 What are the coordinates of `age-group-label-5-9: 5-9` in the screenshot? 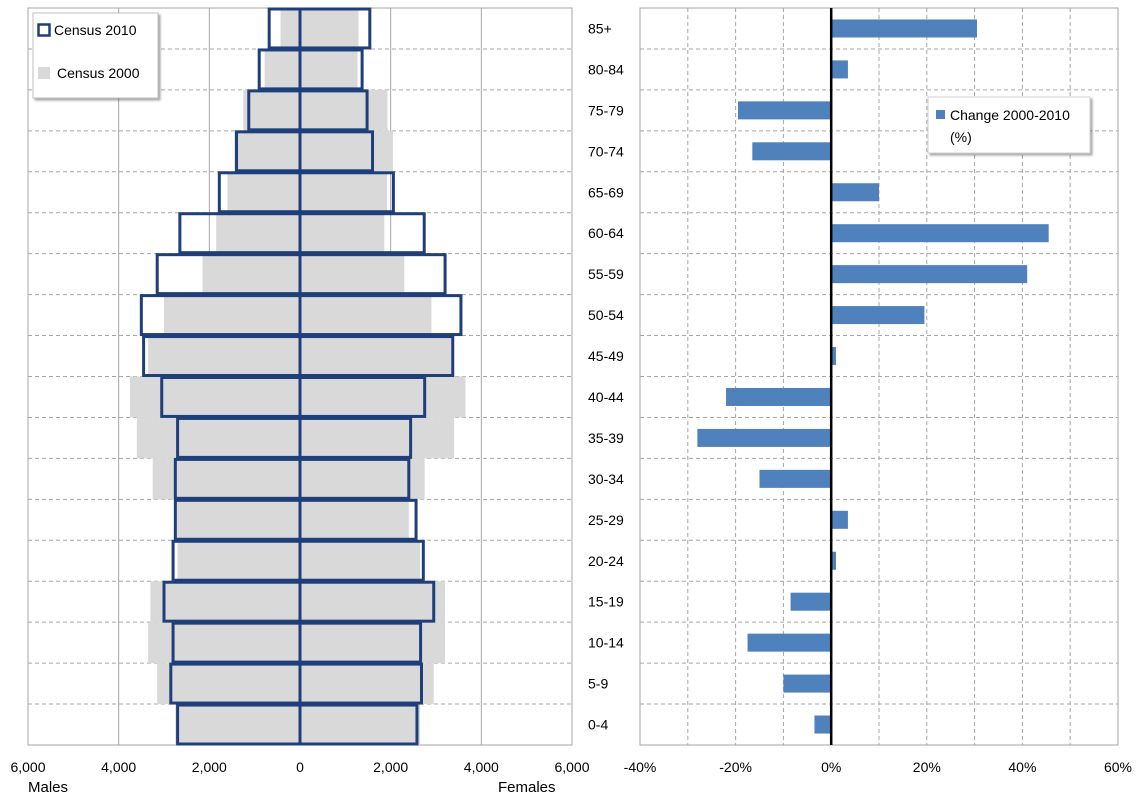 It's located at (598, 684).